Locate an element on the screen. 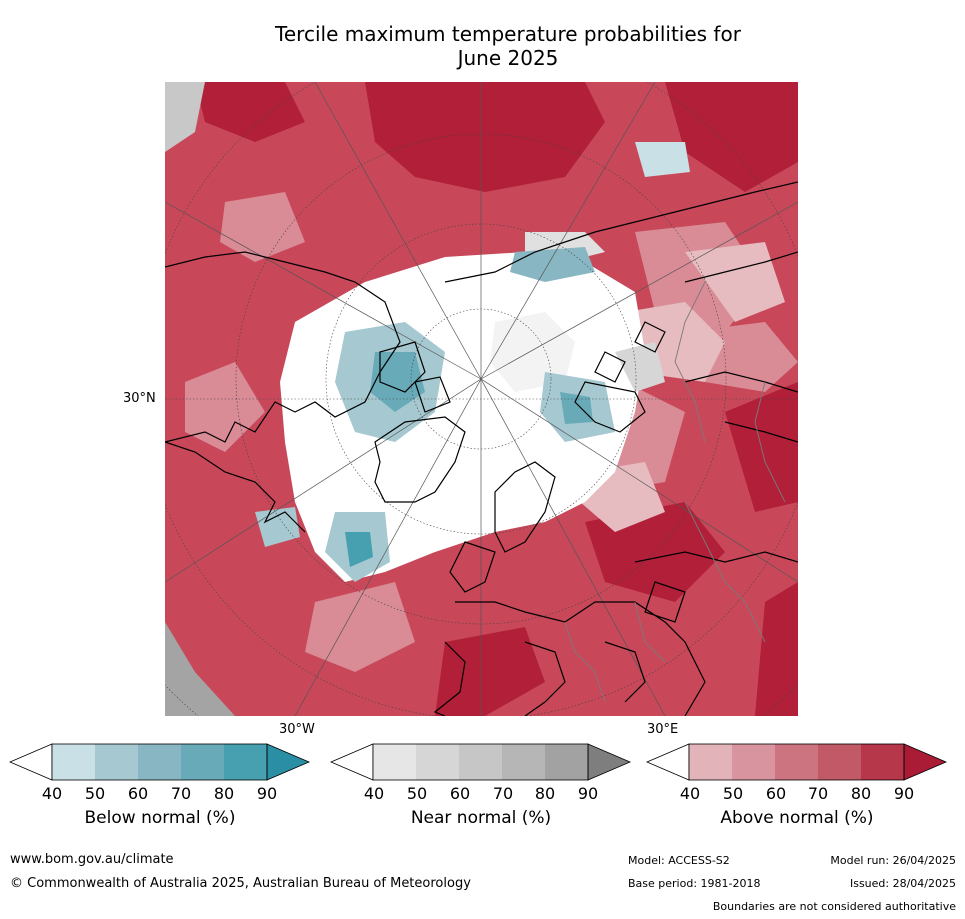  country-borders is located at coordinates (675, 492).